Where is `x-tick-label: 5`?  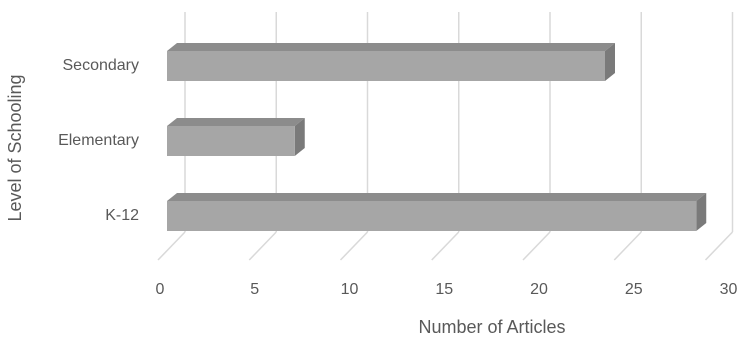
x-tick-label: 5 is located at coordinates (254, 289).